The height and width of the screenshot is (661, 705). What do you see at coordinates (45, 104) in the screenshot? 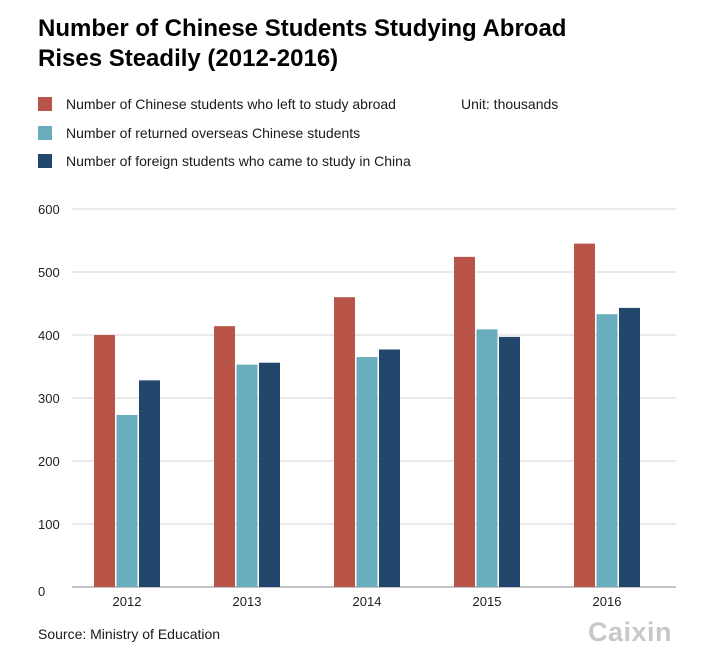
I see `legend-swatch-left-abroad` at bounding box center [45, 104].